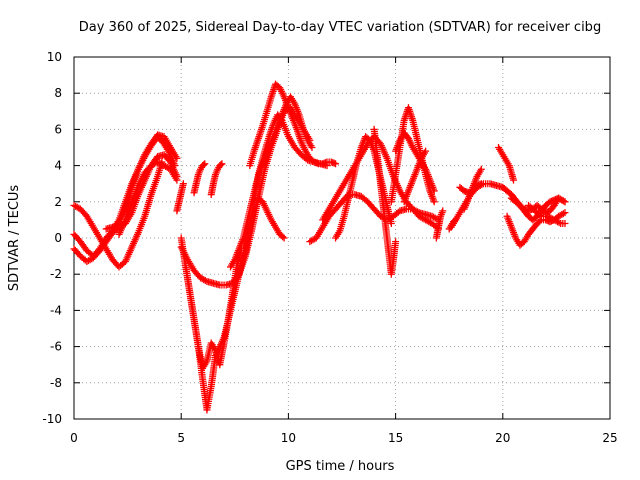  I want to click on series-t29, so click(536, 229).